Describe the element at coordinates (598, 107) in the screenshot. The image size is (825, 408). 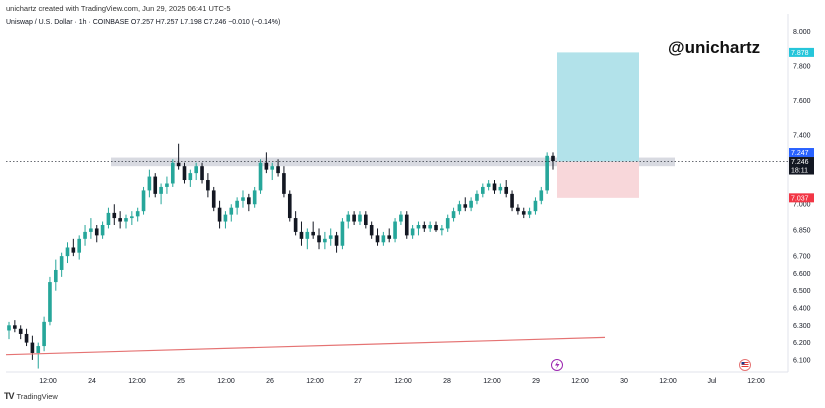
I see `take-profit-zone` at that location.